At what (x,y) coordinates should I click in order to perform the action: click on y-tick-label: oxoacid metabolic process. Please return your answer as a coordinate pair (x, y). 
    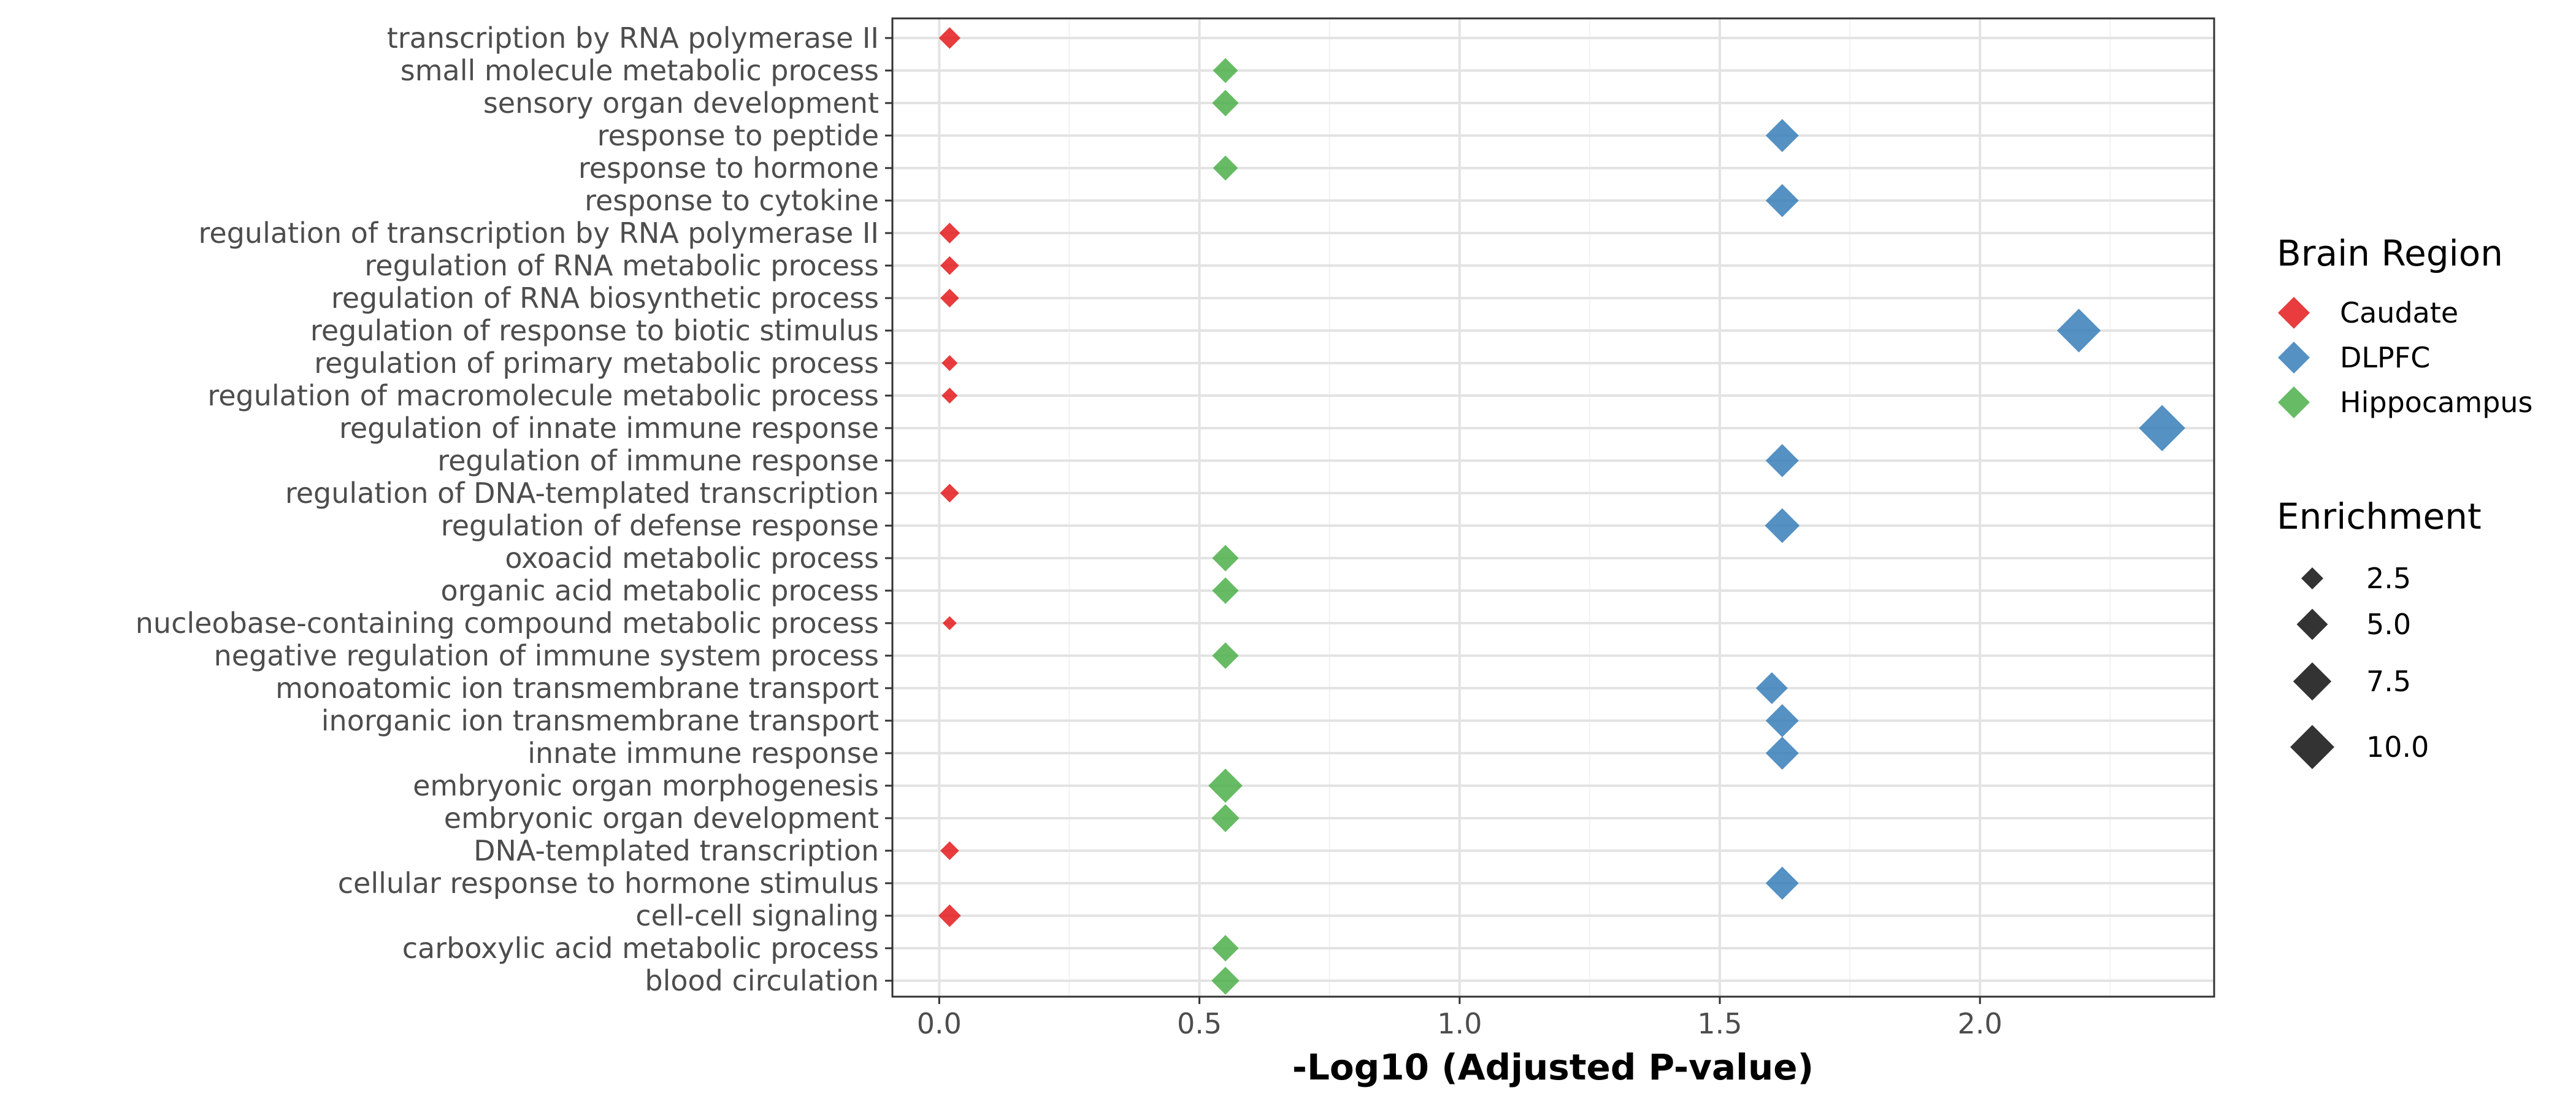
    Looking at the image, I should click on (692, 558).